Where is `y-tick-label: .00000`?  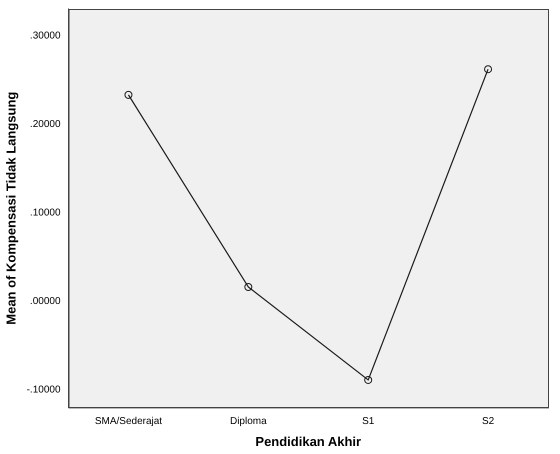 y-tick-label: .00000 is located at coordinates (45, 301).